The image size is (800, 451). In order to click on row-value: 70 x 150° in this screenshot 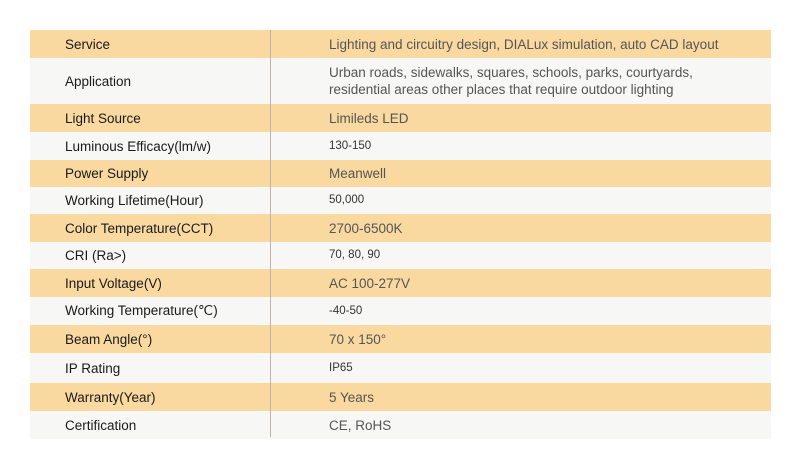, I will do `click(358, 339)`.